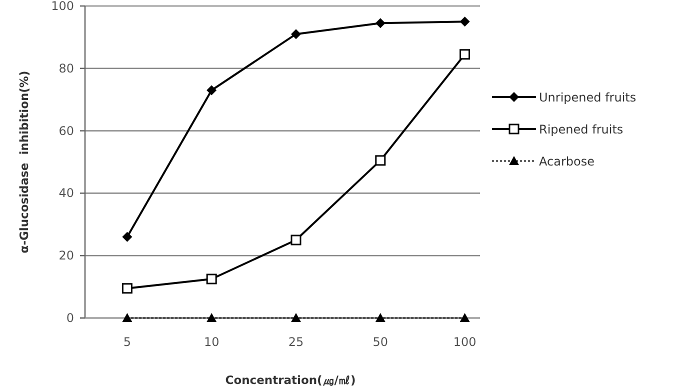 The width and height of the screenshot is (692, 390). What do you see at coordinates (380, 342) in the screenshot?
I see `x-tick-label: 50` at bounding box center [380, 342].